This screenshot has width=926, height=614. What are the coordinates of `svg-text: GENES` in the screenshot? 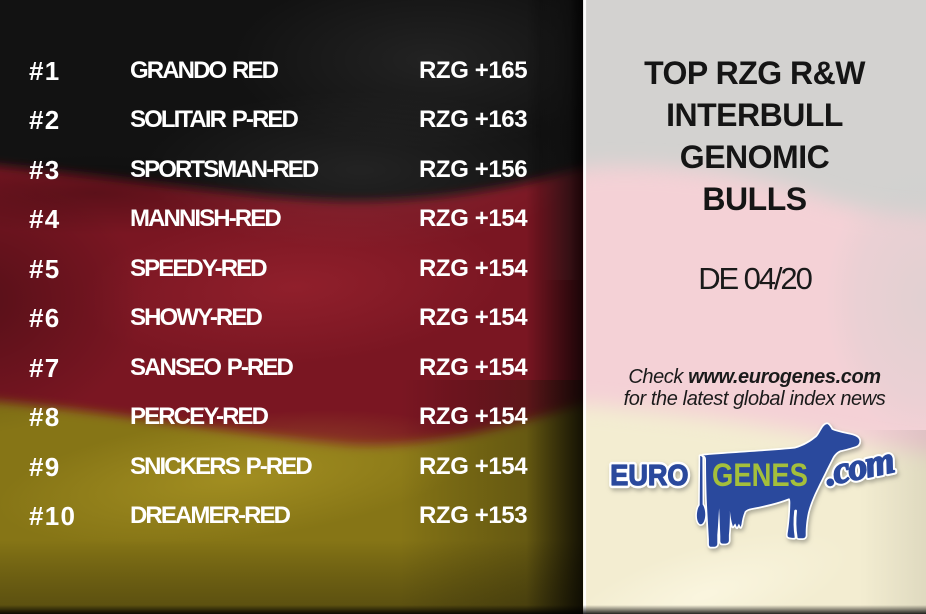 It's located at (760, 475).